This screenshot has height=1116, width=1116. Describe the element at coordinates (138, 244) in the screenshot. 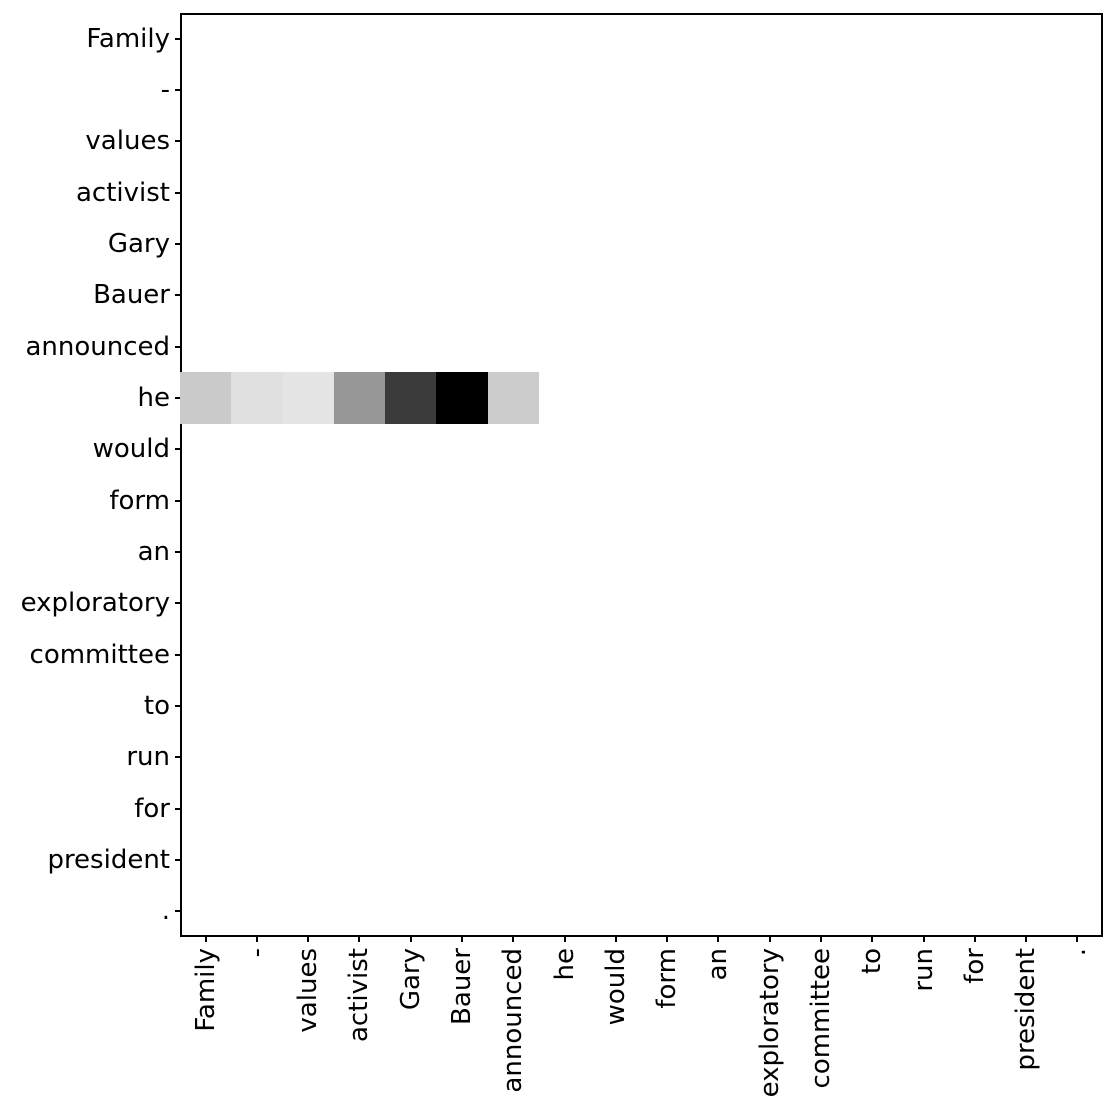

I see `y-tick-label: Gary` at that location.